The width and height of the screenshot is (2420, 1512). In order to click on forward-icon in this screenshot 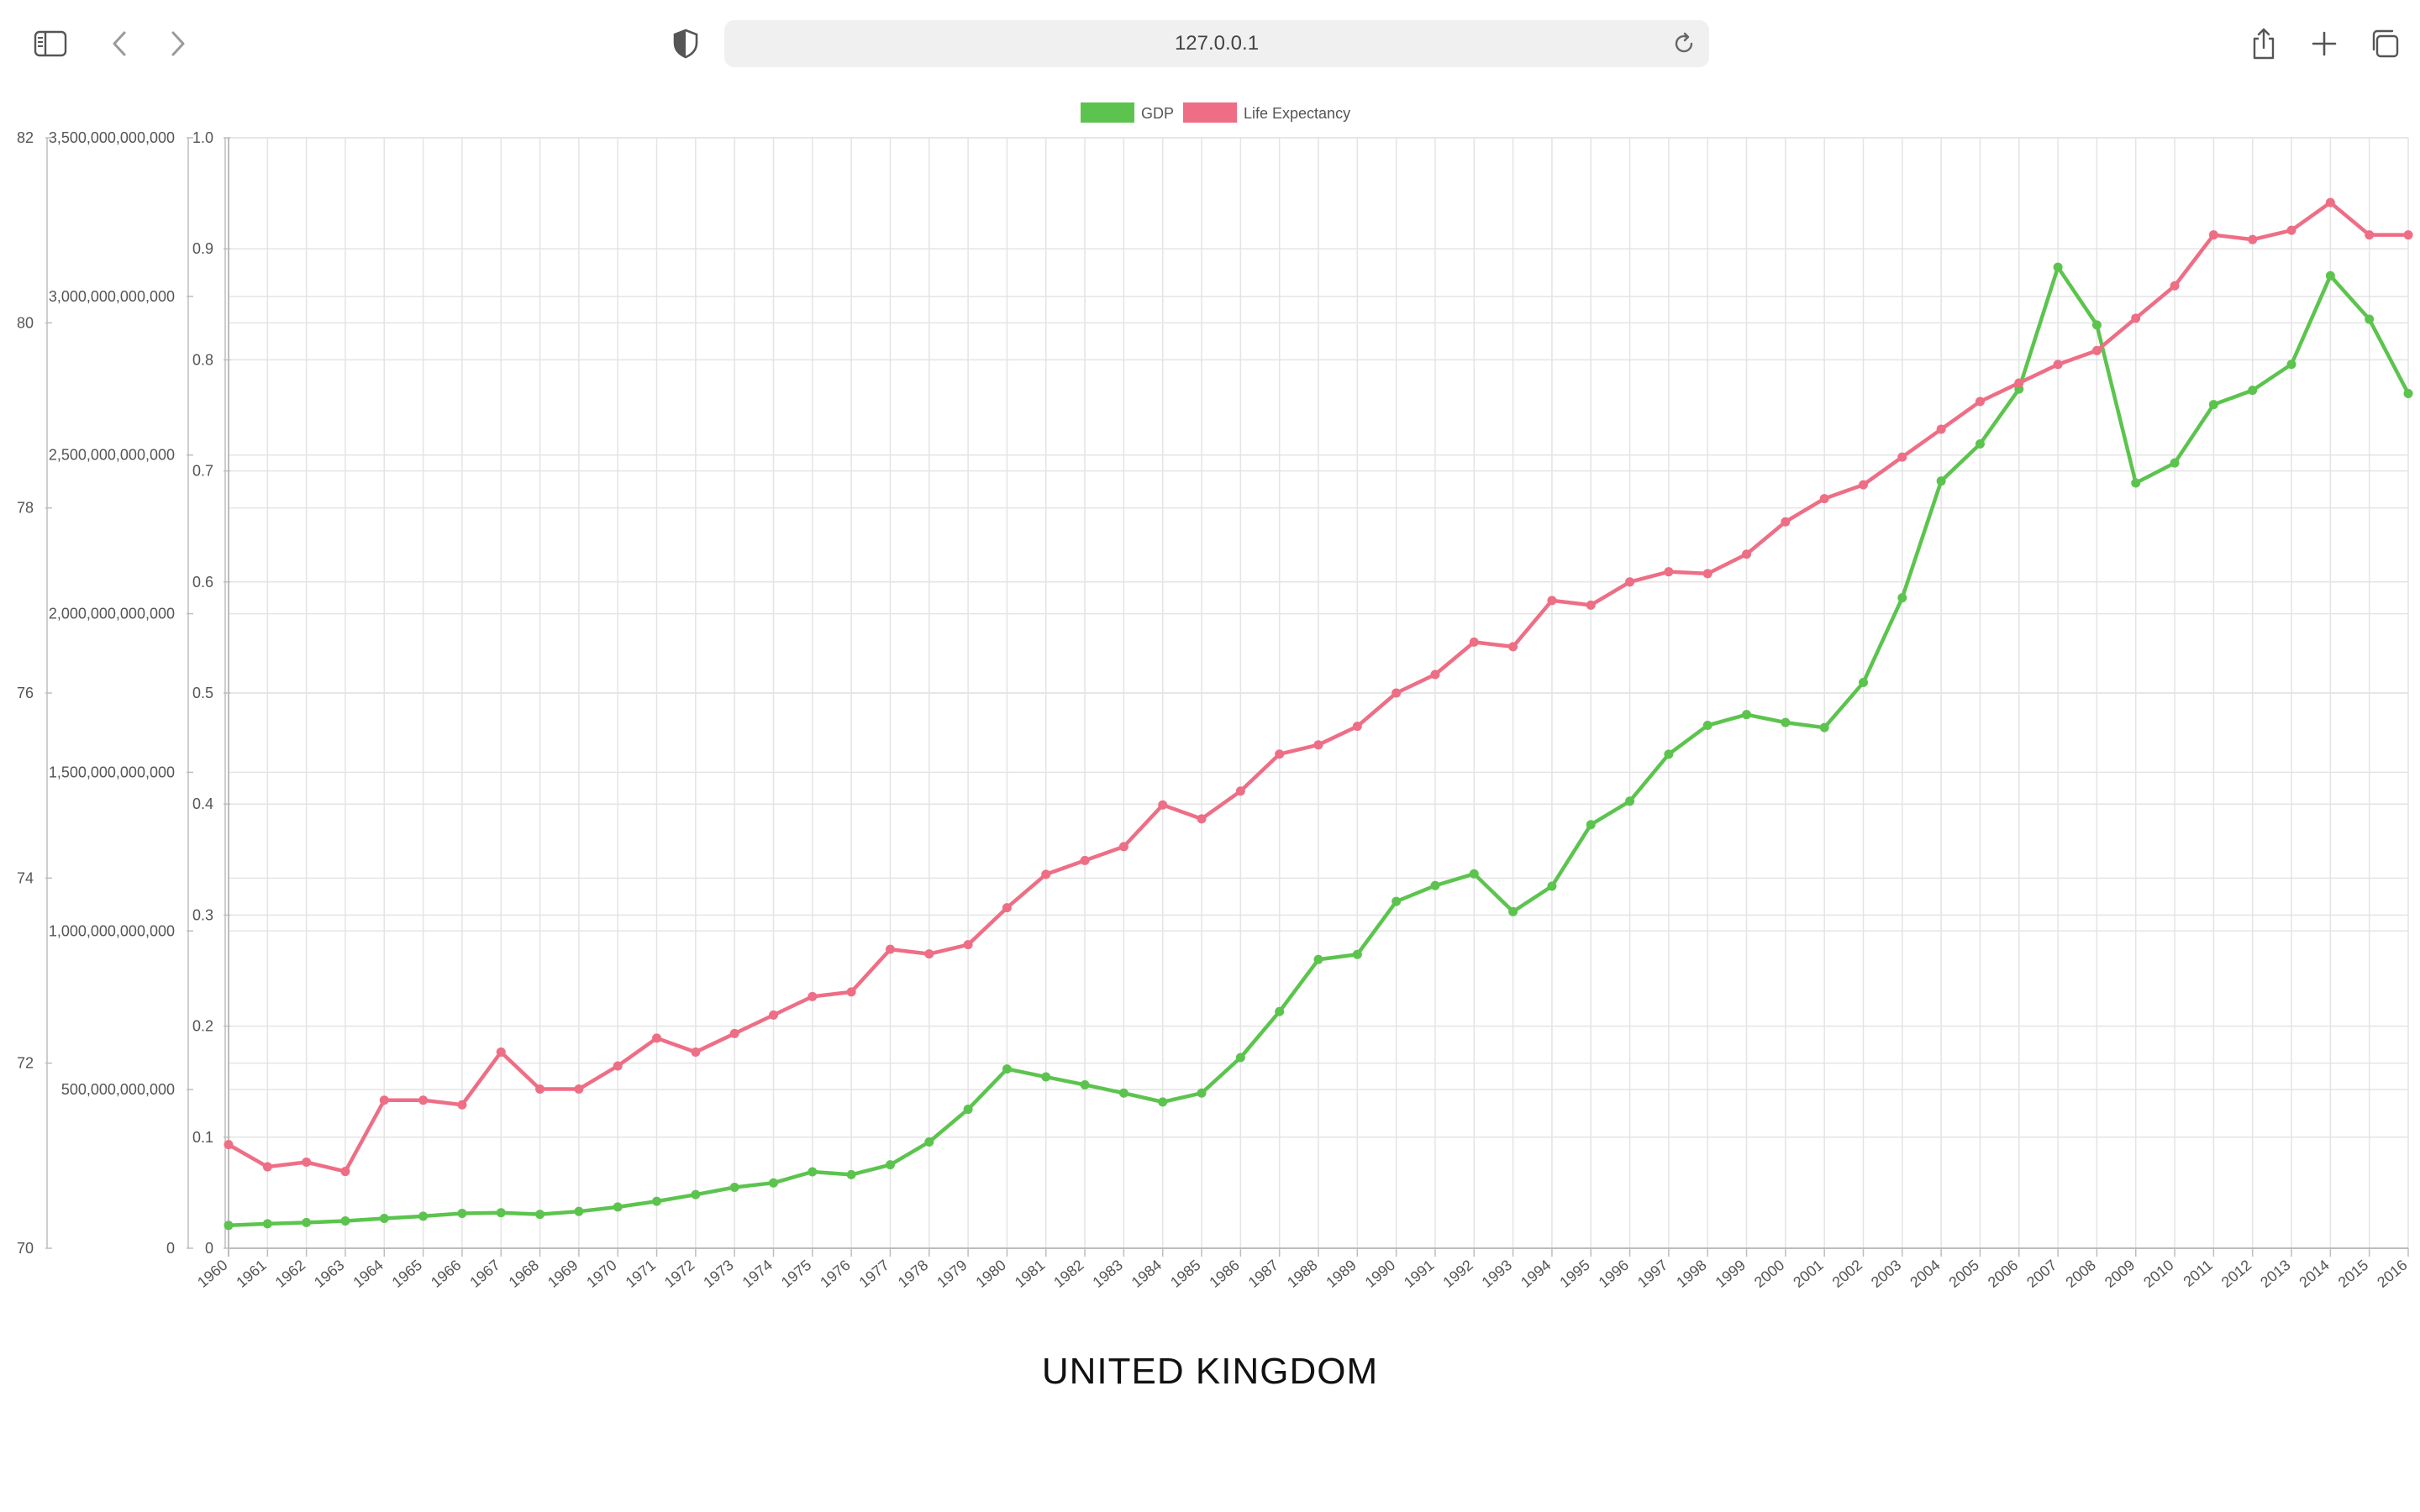, I will do `click(178, 43)`.